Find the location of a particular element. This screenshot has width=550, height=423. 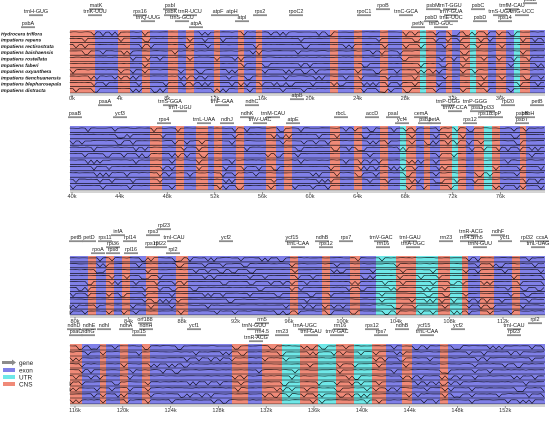

gene-annotation: petA is located at coordinates (434, 121).